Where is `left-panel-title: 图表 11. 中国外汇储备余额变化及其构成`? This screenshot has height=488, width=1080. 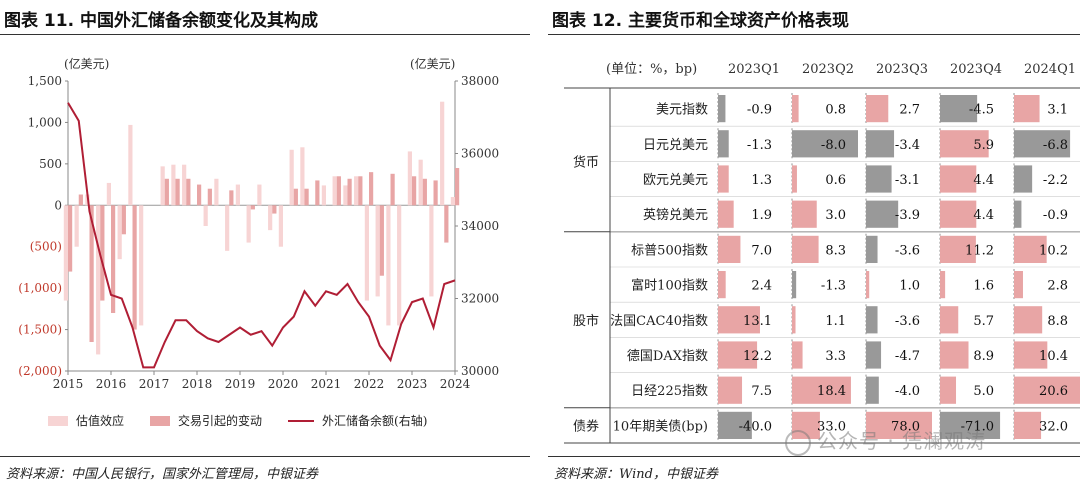 left-panel-title: 图表 11. 中国外汇储备余额变化及其构成 is located at coordinates (161, 21).